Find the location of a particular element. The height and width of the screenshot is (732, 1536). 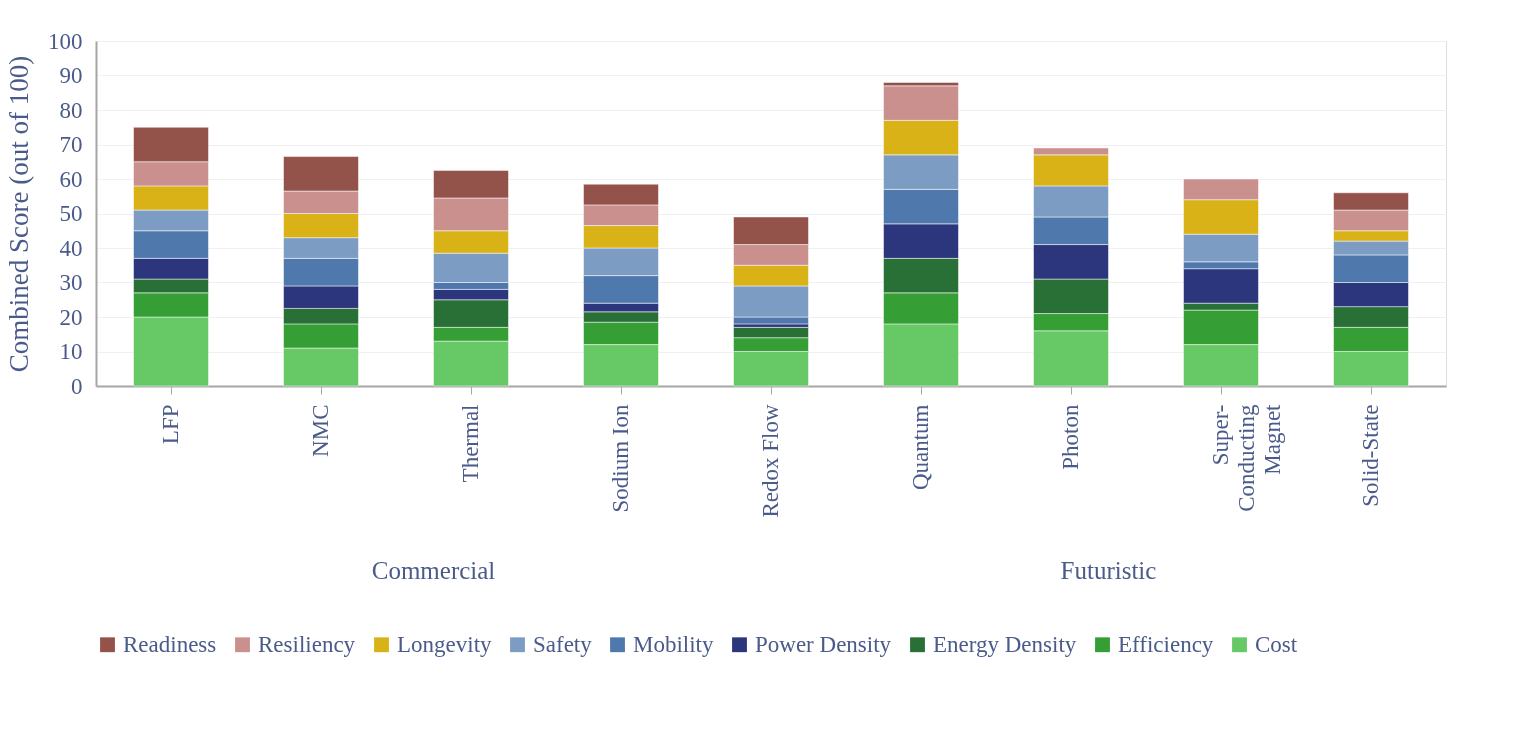

x-tick-label: LFP is located at coordinates (170, 424).